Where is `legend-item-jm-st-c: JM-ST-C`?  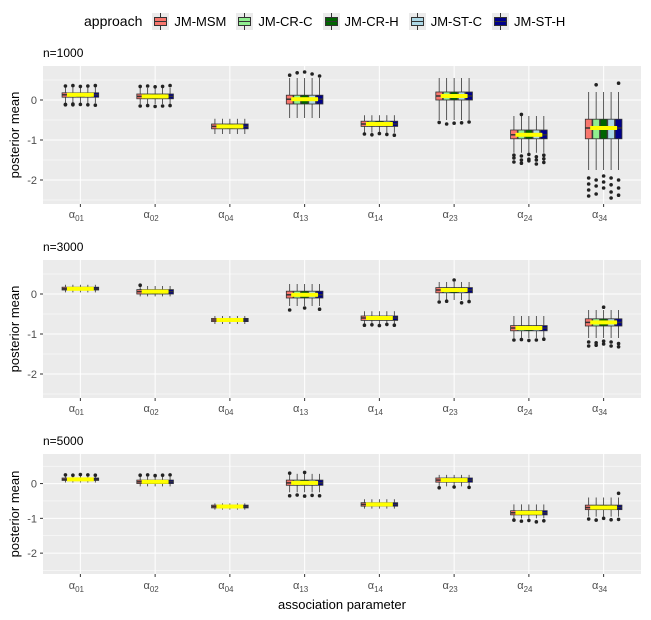 legend-item-jm-st-c: JM-ST-C is located at coordinates (445, 21).